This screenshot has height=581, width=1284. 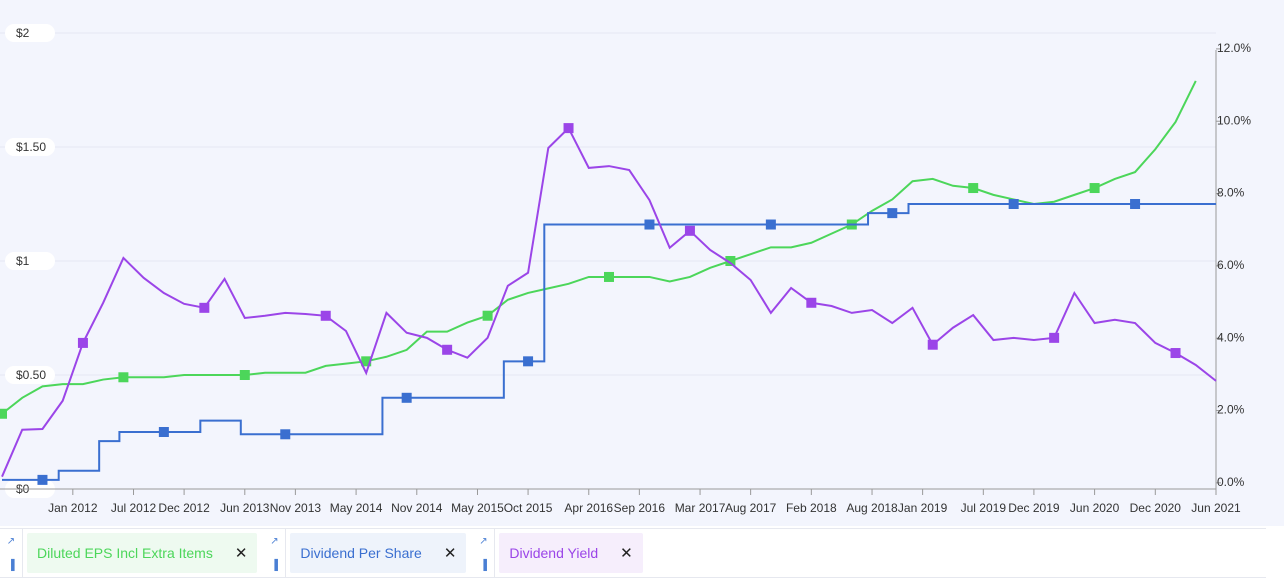 I want to click on x-tick-label: Jun 2021, so click(x=1216, y=508).